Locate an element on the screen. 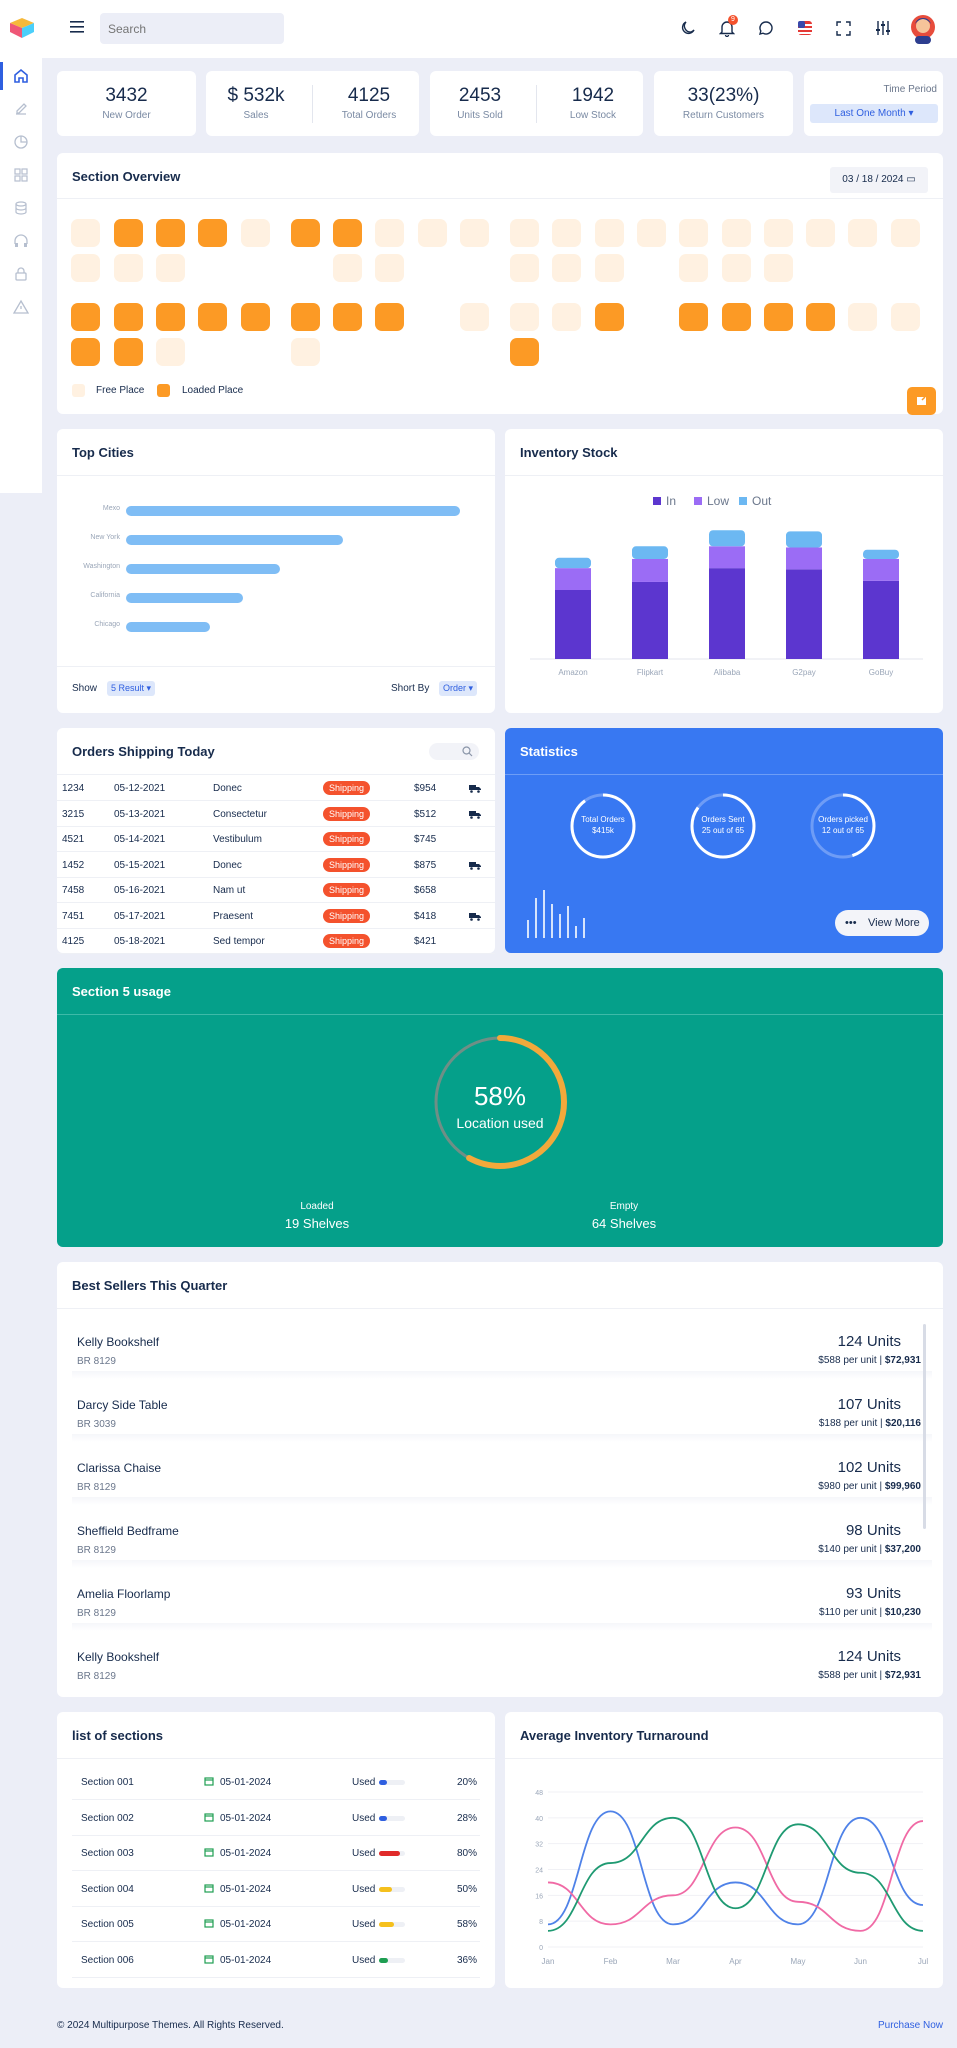  date-picker: 03 / 18 / 2024 ▭ is located at coordinates (879, 180).